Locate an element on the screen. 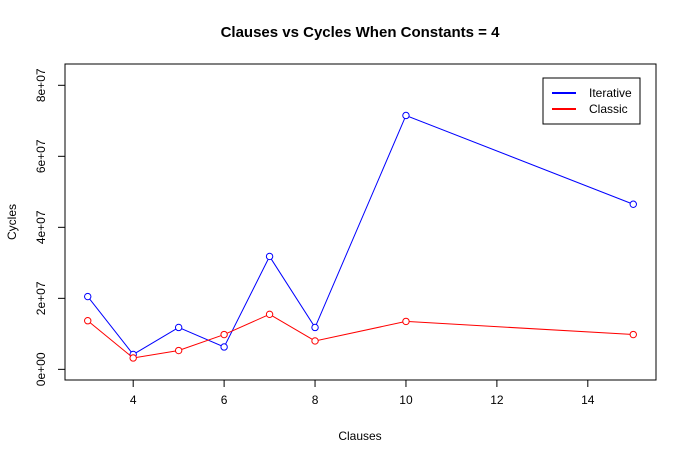  series-line is located at coordinates (360, 336).